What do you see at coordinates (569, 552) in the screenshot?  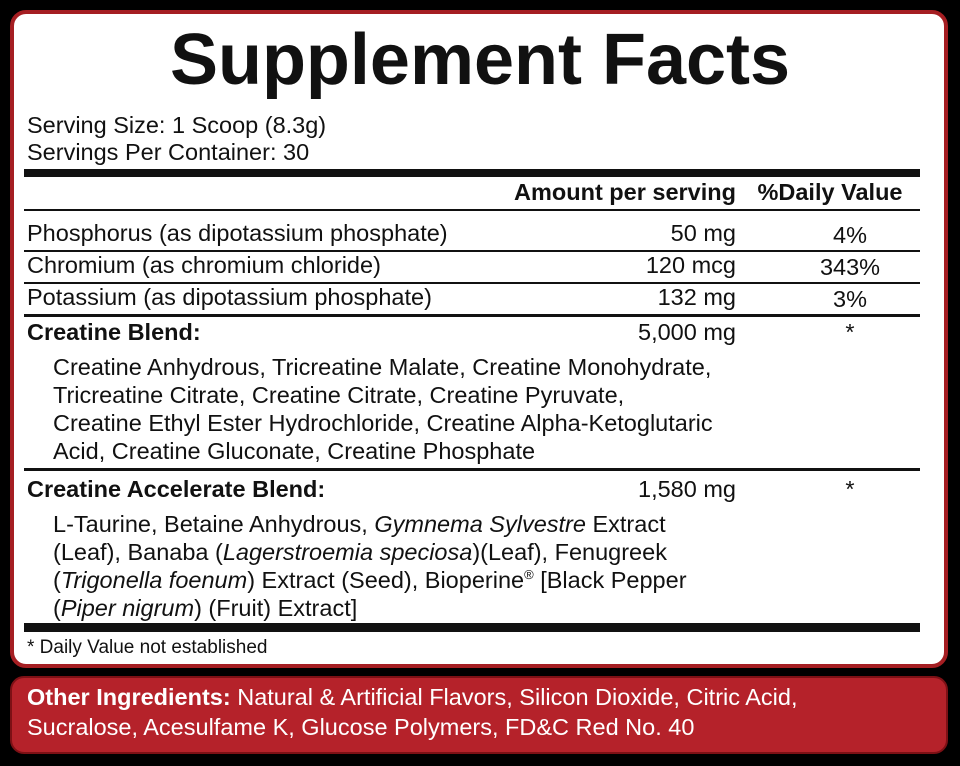 I see `ingredient-text: )(Leaf), Fenugreek` at bounding box center [569, 552].